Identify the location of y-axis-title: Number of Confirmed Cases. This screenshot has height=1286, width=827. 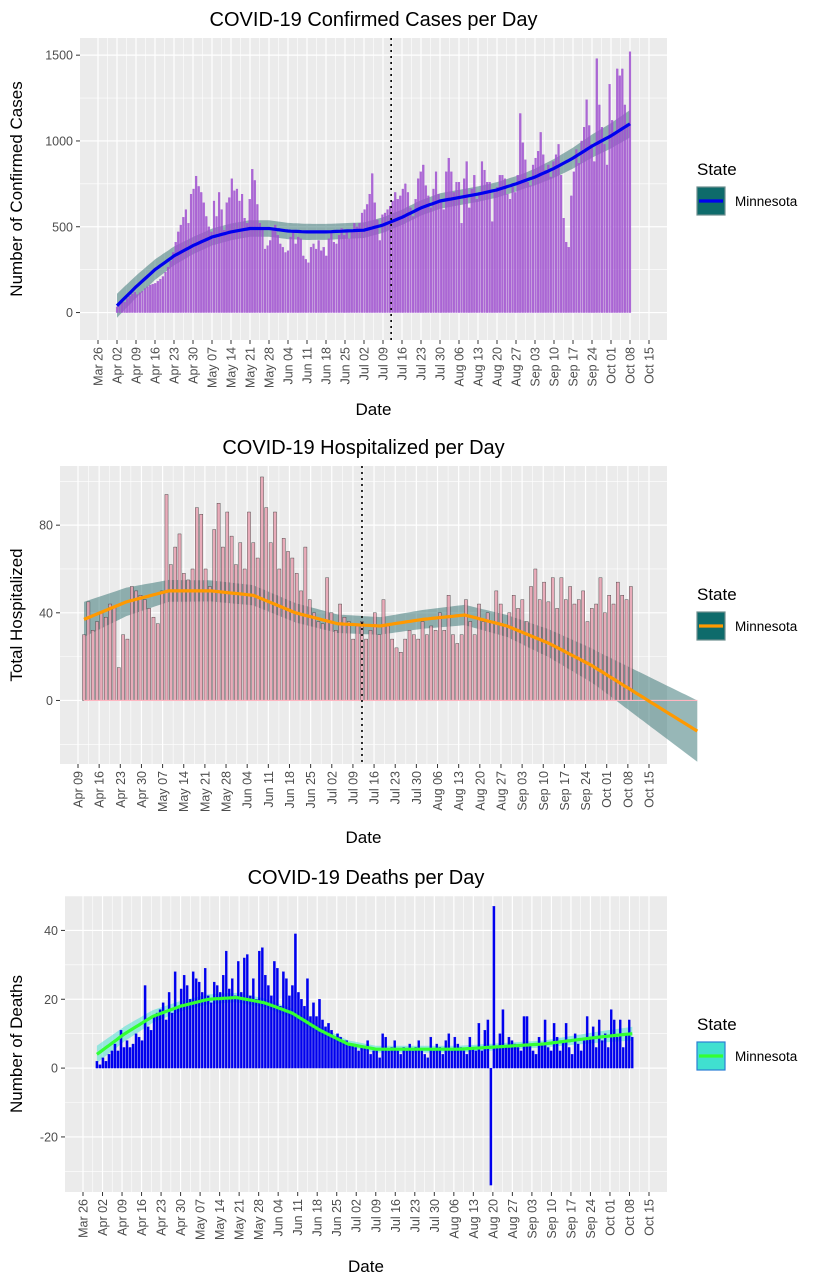
(16, 188).